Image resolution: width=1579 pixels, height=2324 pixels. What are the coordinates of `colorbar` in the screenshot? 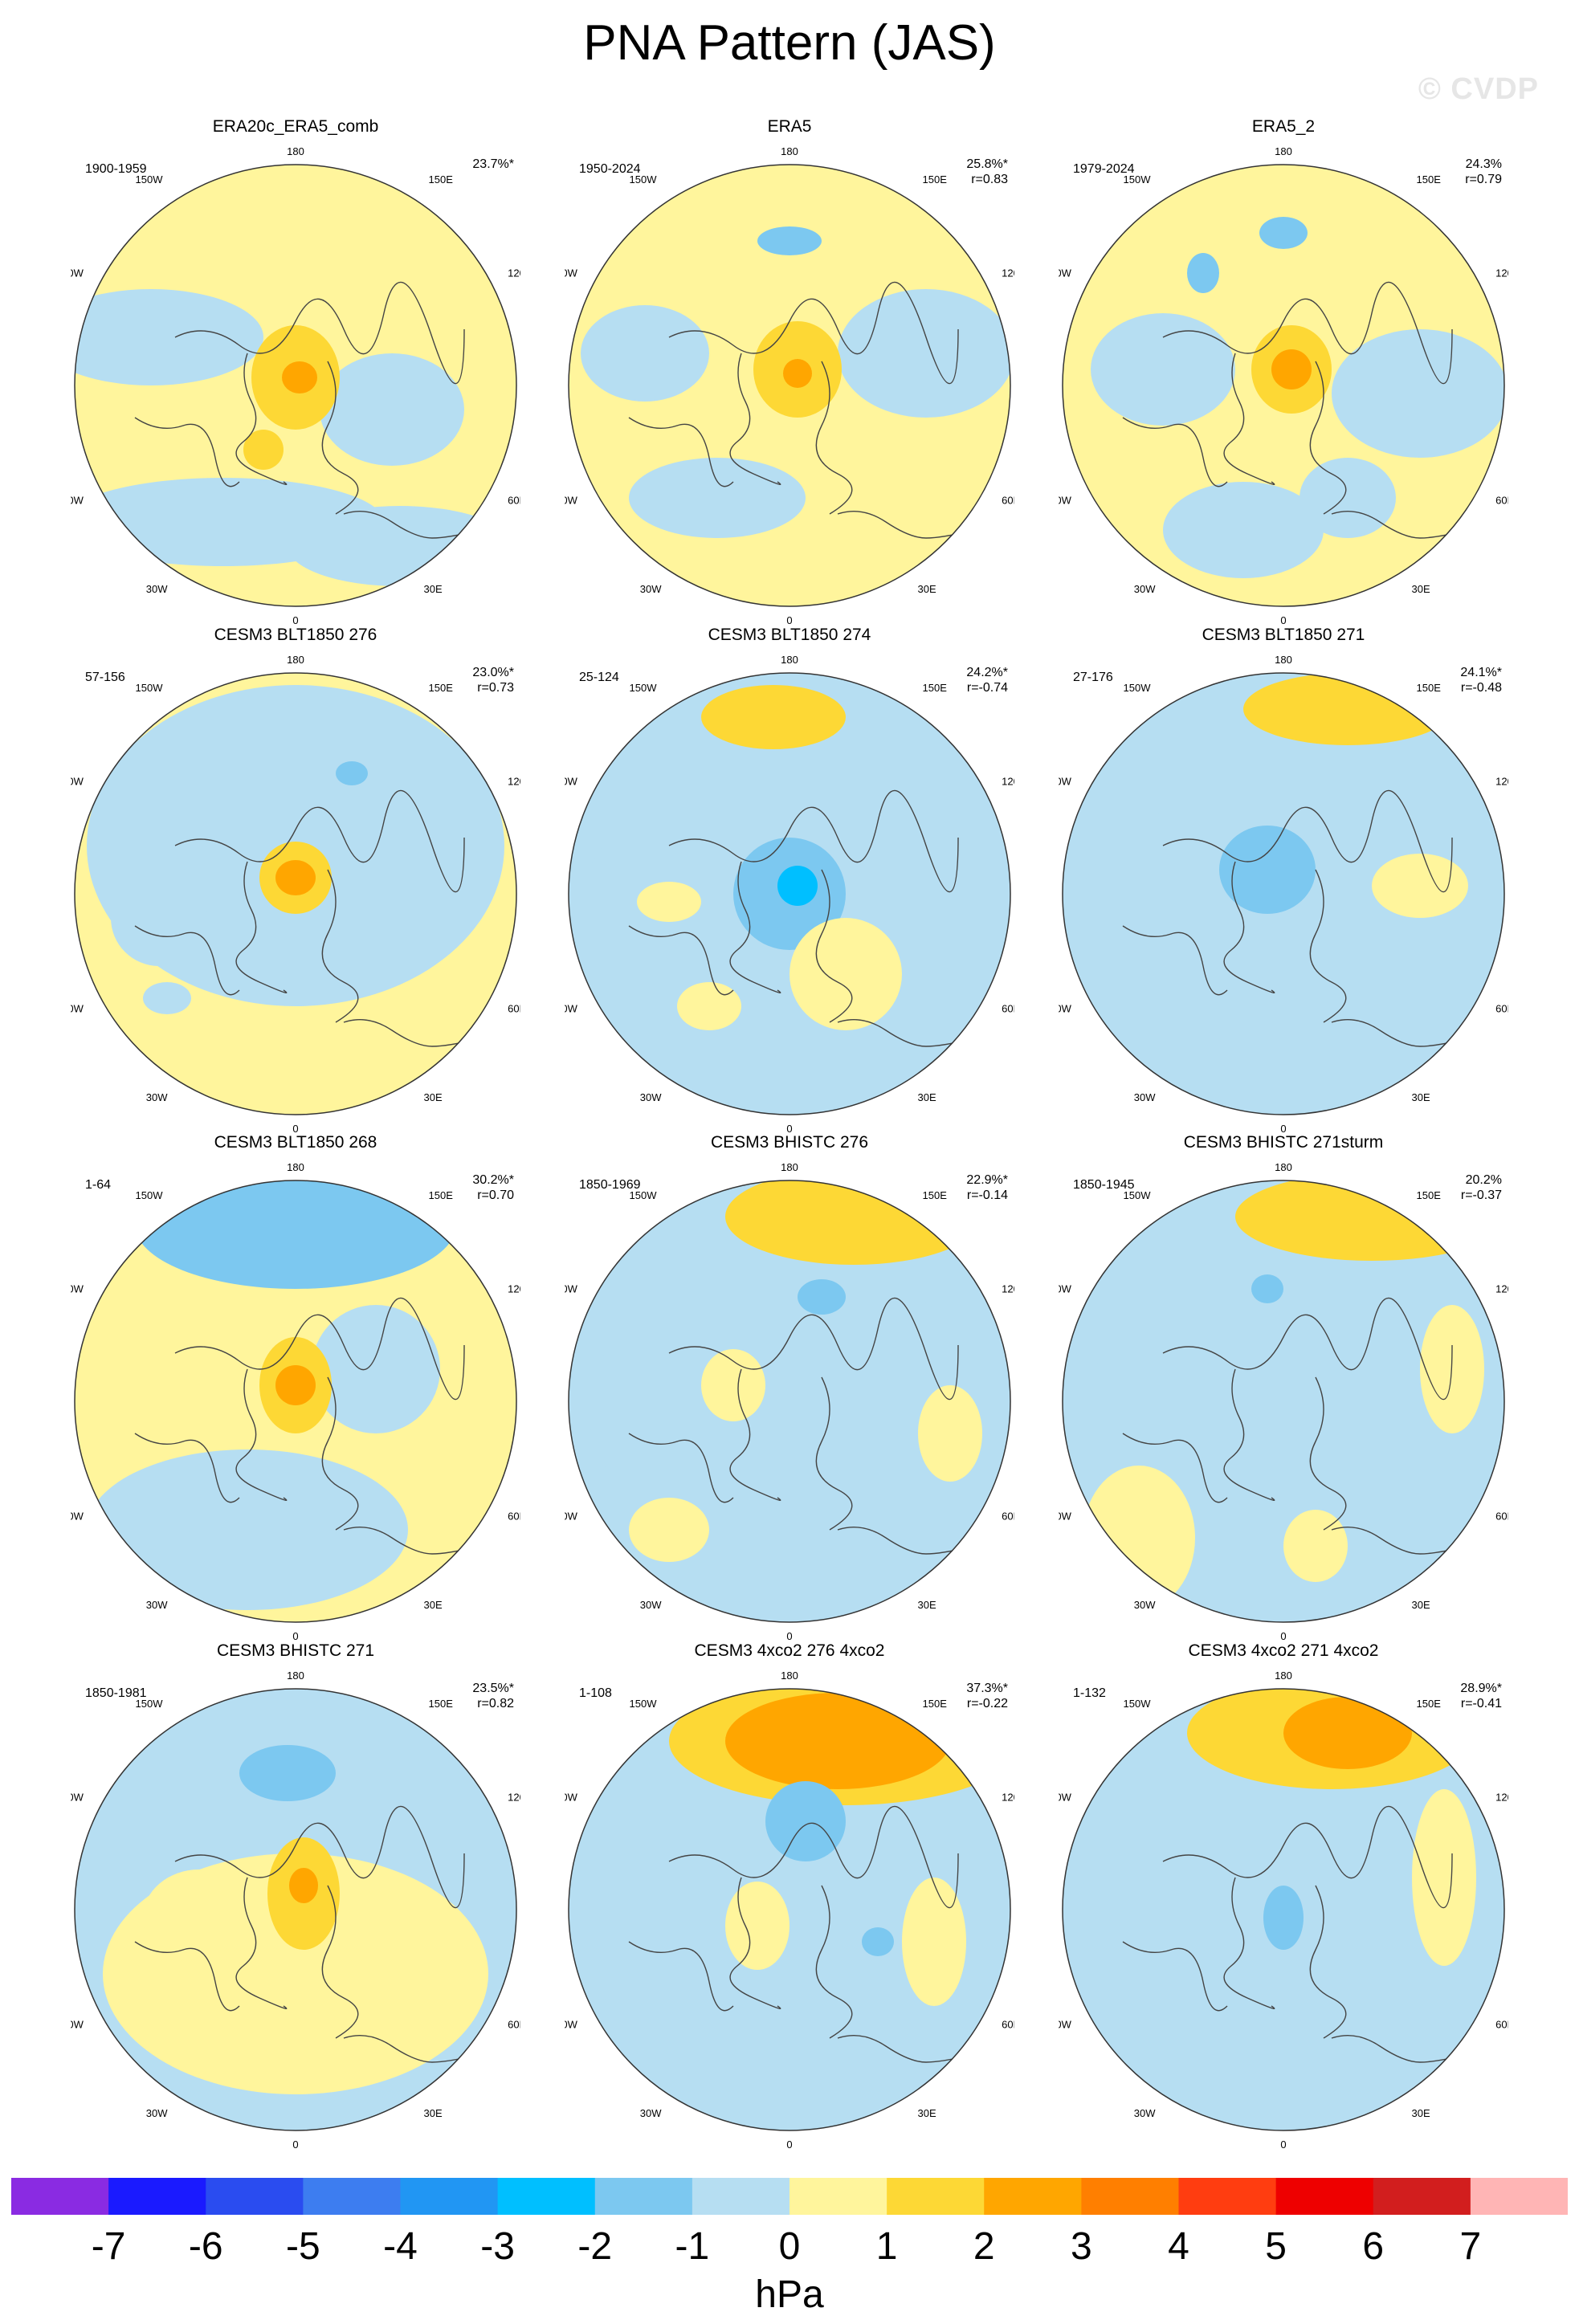 It's located at (789, 2196).